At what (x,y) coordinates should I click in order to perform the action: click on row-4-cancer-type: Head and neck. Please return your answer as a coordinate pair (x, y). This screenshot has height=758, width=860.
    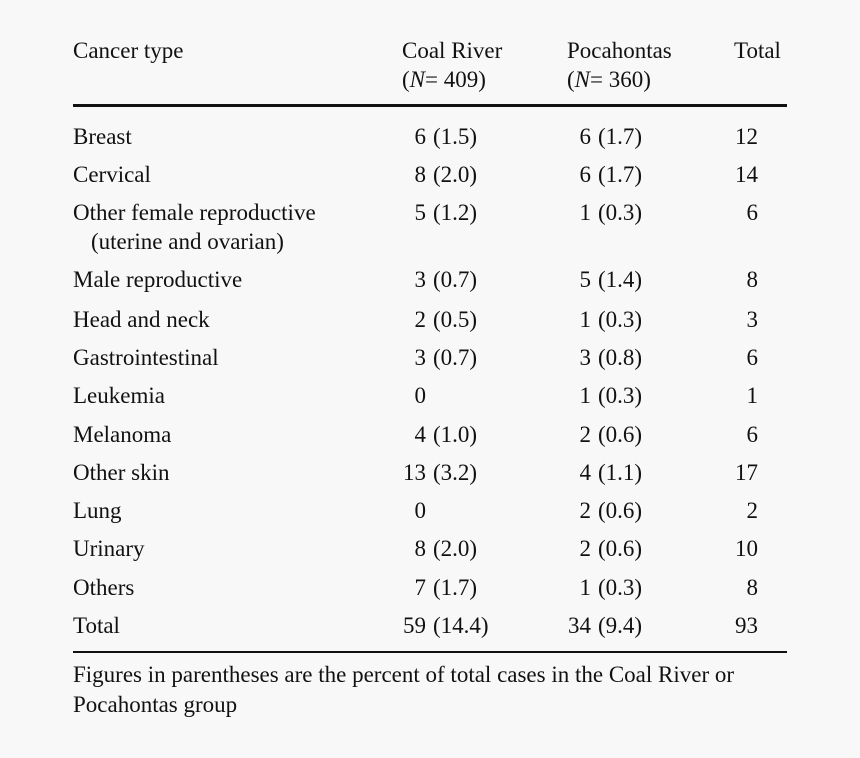
    Looking at the image, I should click on (141, 319).